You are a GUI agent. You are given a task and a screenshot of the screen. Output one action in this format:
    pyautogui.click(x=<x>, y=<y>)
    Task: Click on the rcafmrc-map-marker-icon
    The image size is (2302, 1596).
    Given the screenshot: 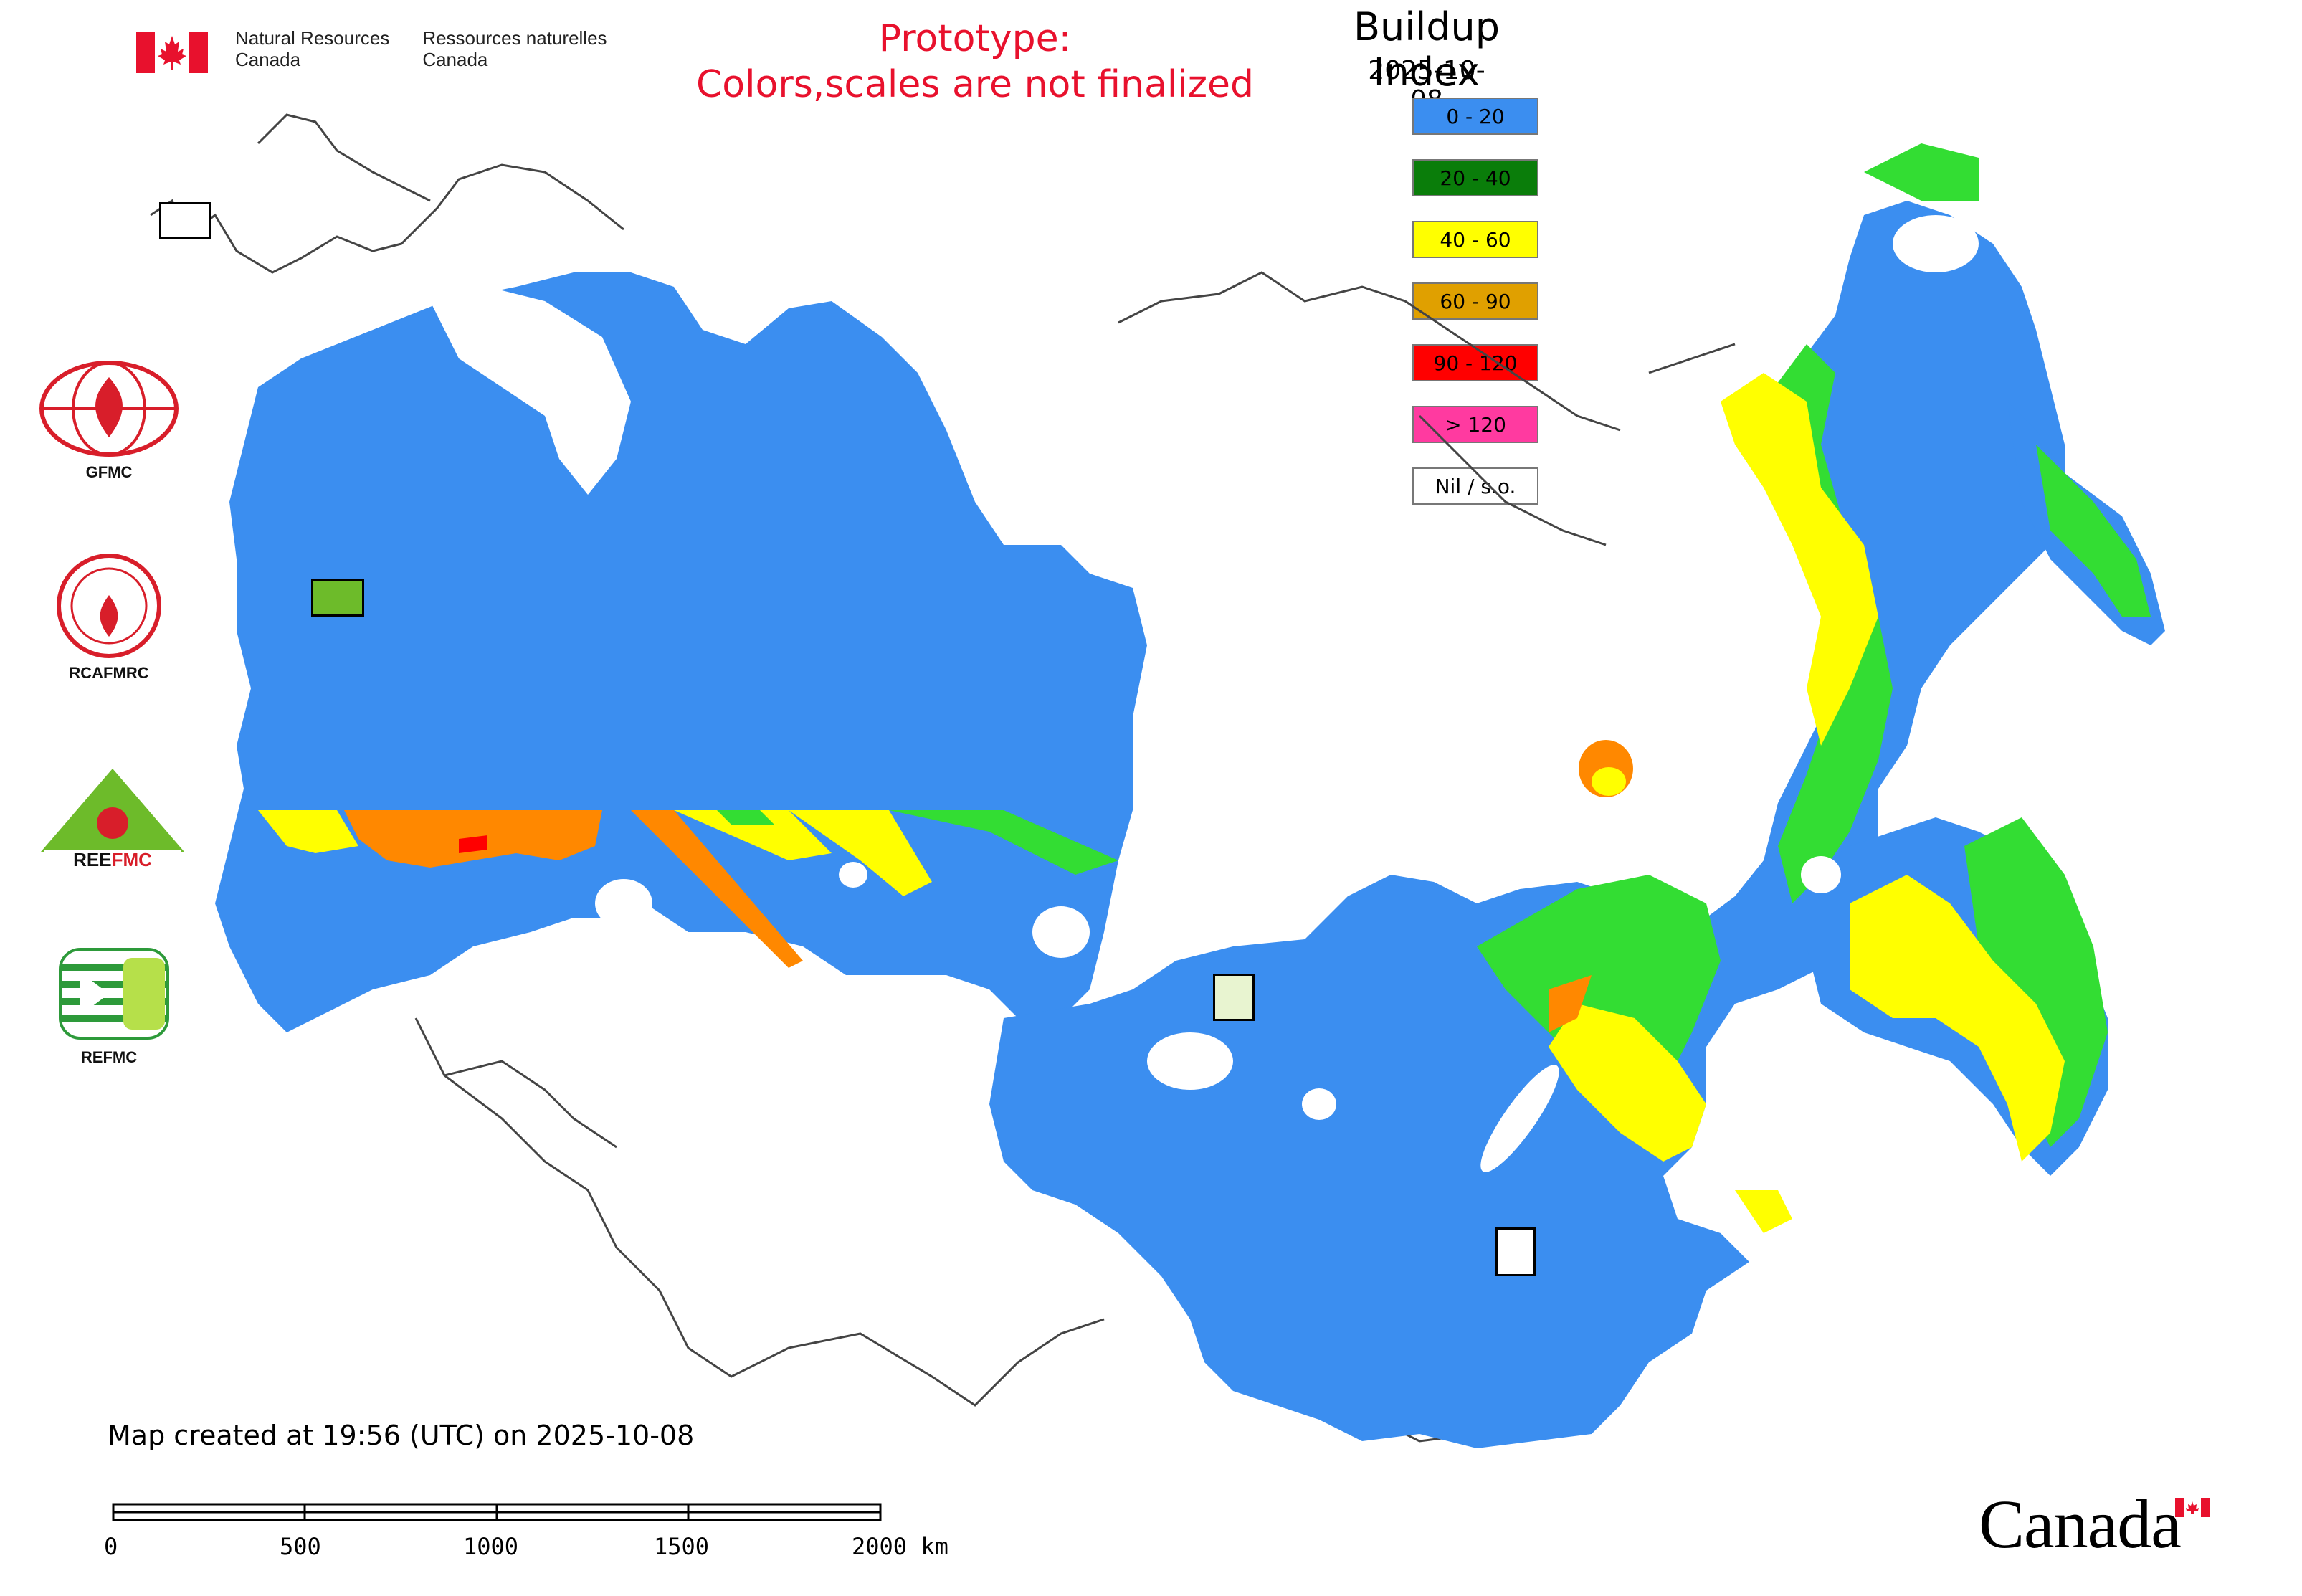 What is the action you would take?
    pyautogui.click(x=1516, y=1251)
    